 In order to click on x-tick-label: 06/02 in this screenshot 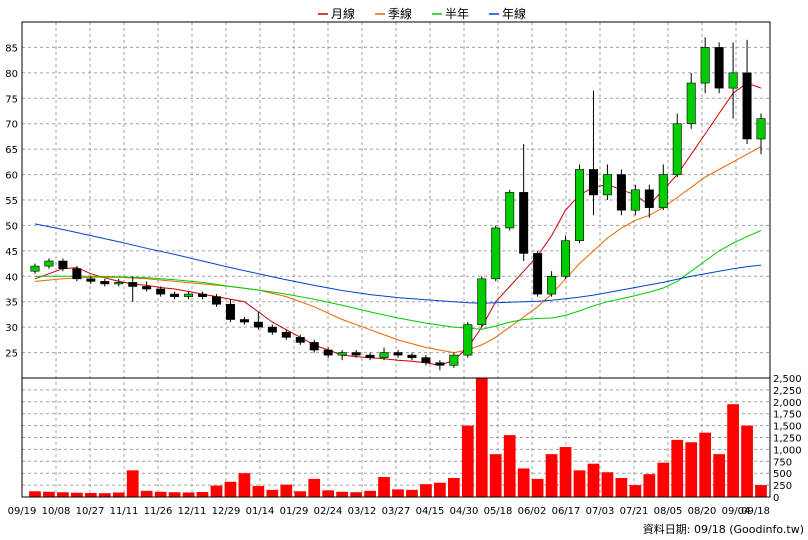, I will do `click(532, 511)`.